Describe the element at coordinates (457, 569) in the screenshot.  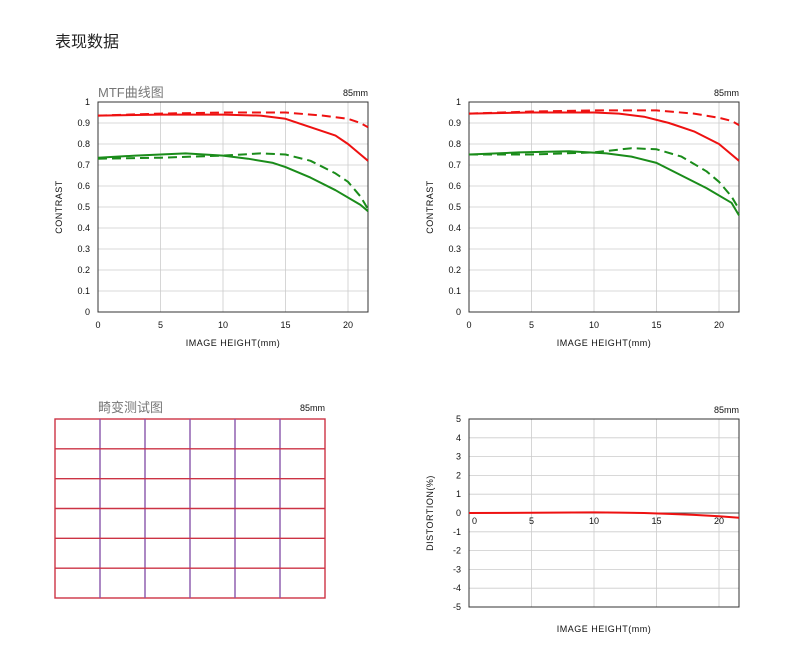
I see `y-tick-label: -3` at that location.